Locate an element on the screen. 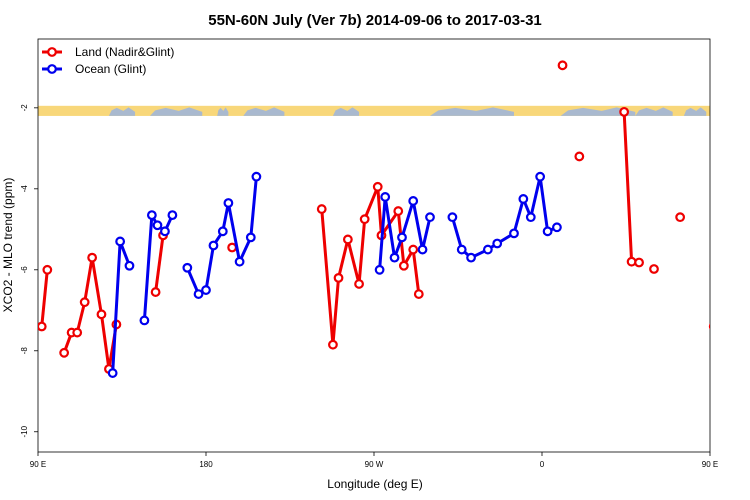 This screenshot has height=500, width=750. y-axis-label: XCO2 - MLO trend (ppm) is located at coordinates (8, 245).